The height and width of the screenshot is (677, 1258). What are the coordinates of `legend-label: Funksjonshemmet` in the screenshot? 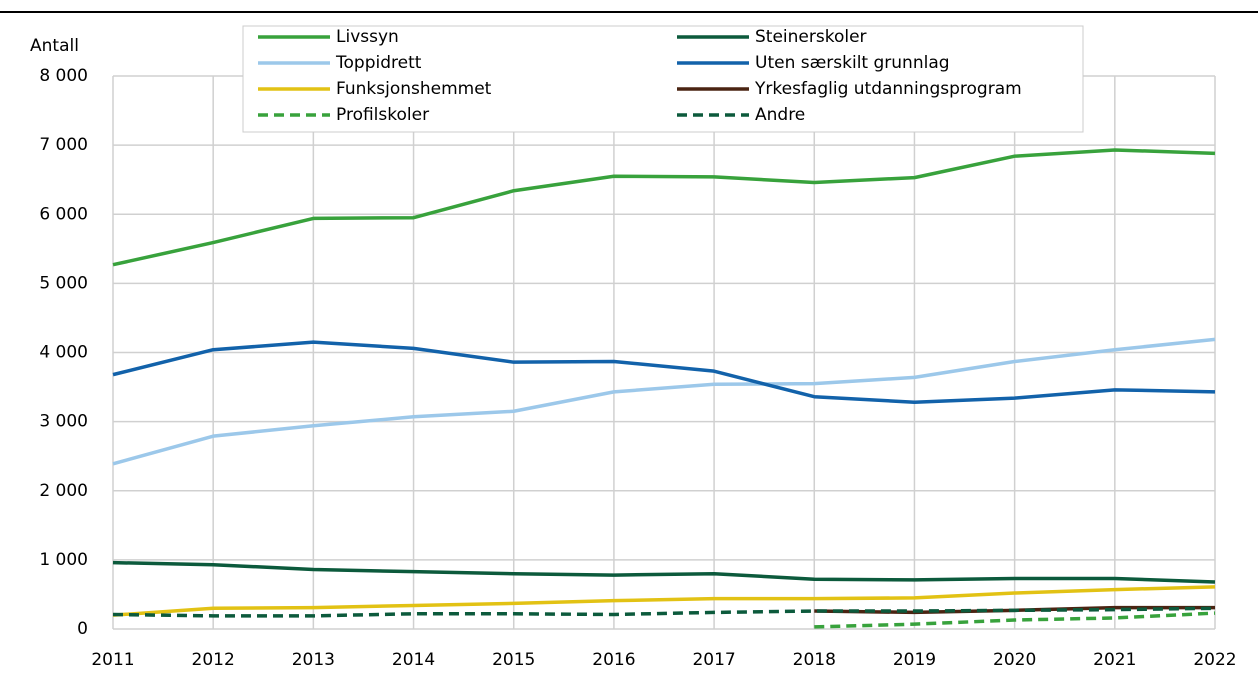 It's located at (414, 89).